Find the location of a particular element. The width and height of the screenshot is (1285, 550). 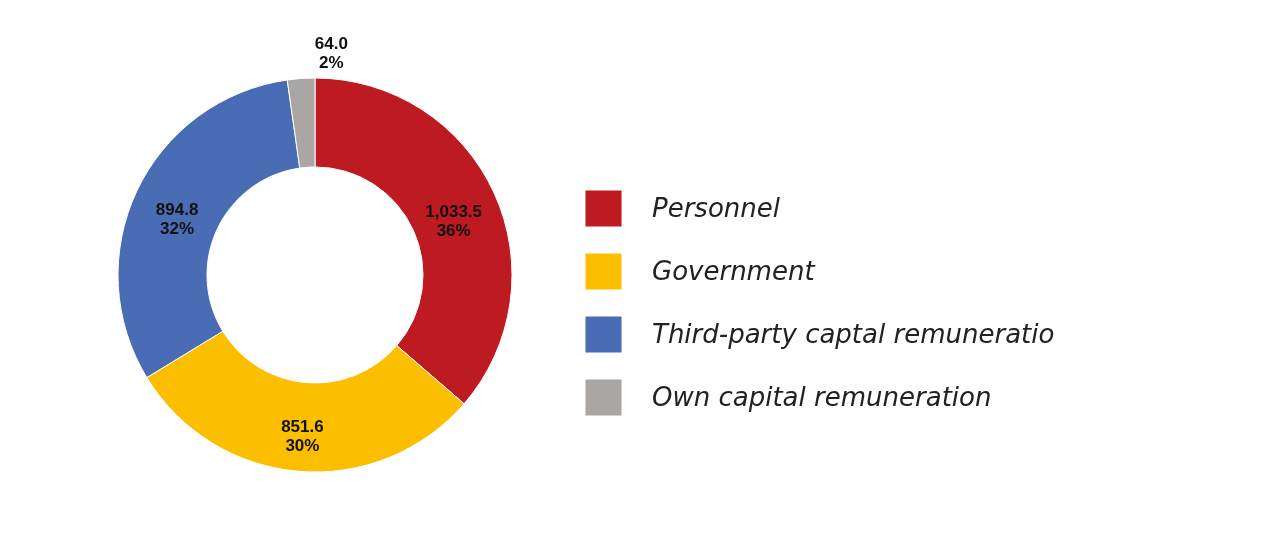

data-label: 894.8 32% is located at coordinates (177, 218).